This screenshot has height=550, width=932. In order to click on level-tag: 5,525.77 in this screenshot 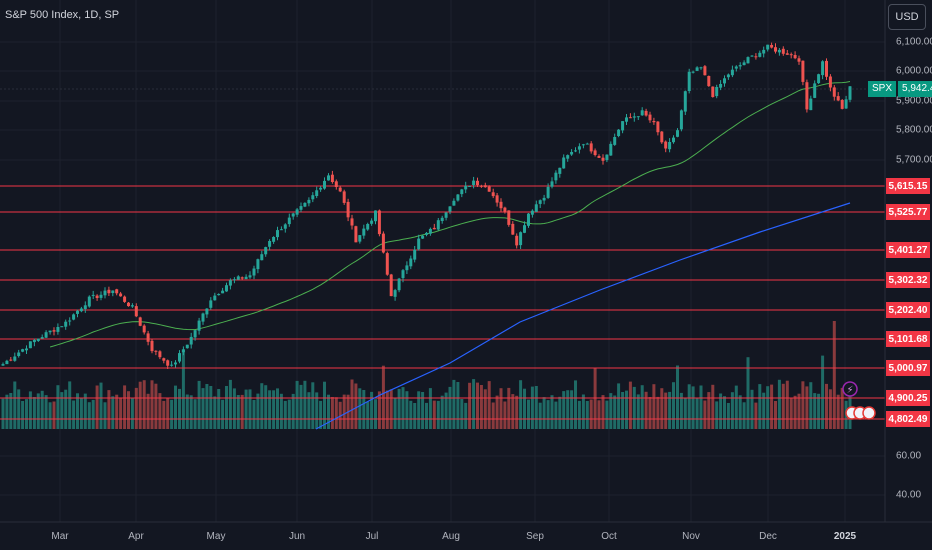, I will do `click(908, 212)`.